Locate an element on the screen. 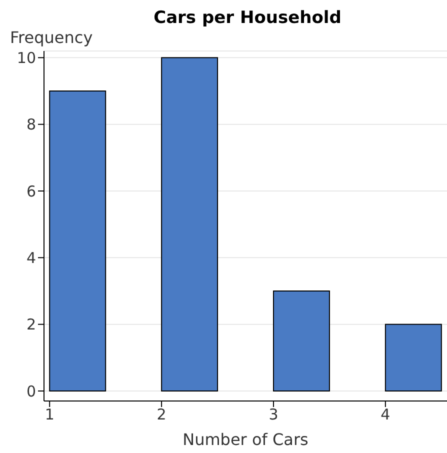  x-tick-label: 2 is located at coordinates (161, 415).